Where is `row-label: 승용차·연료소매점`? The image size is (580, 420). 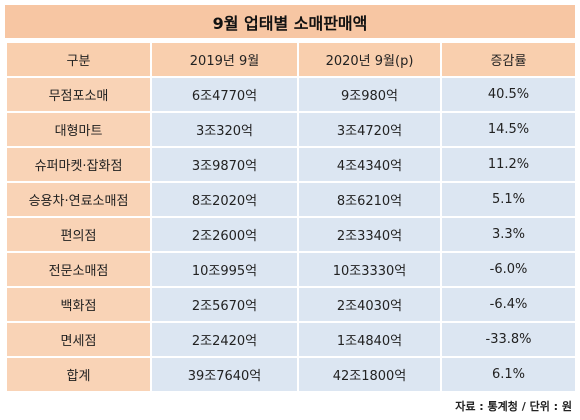 row-label: 승용차·연료소매점 is located at coordinates (78, 199).